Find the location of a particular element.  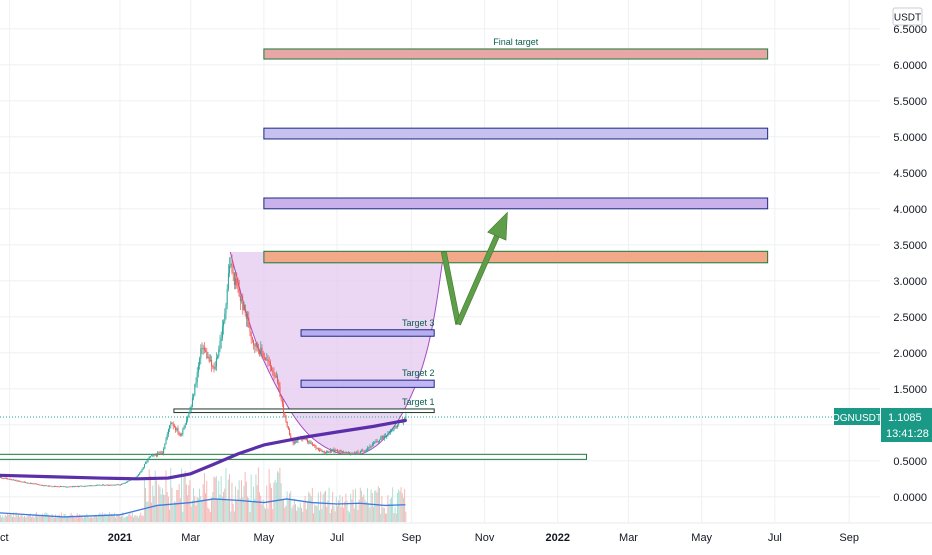

last-price-badge is located at coordinates (906, 424).